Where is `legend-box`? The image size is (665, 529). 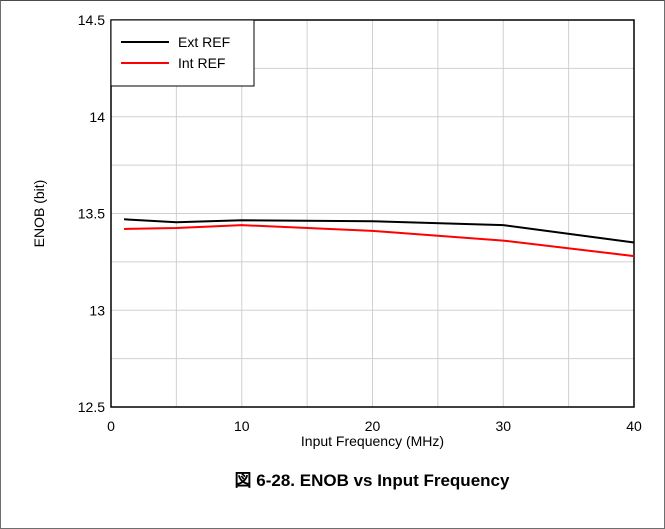 legend-box is located at coordinates (182, 53).